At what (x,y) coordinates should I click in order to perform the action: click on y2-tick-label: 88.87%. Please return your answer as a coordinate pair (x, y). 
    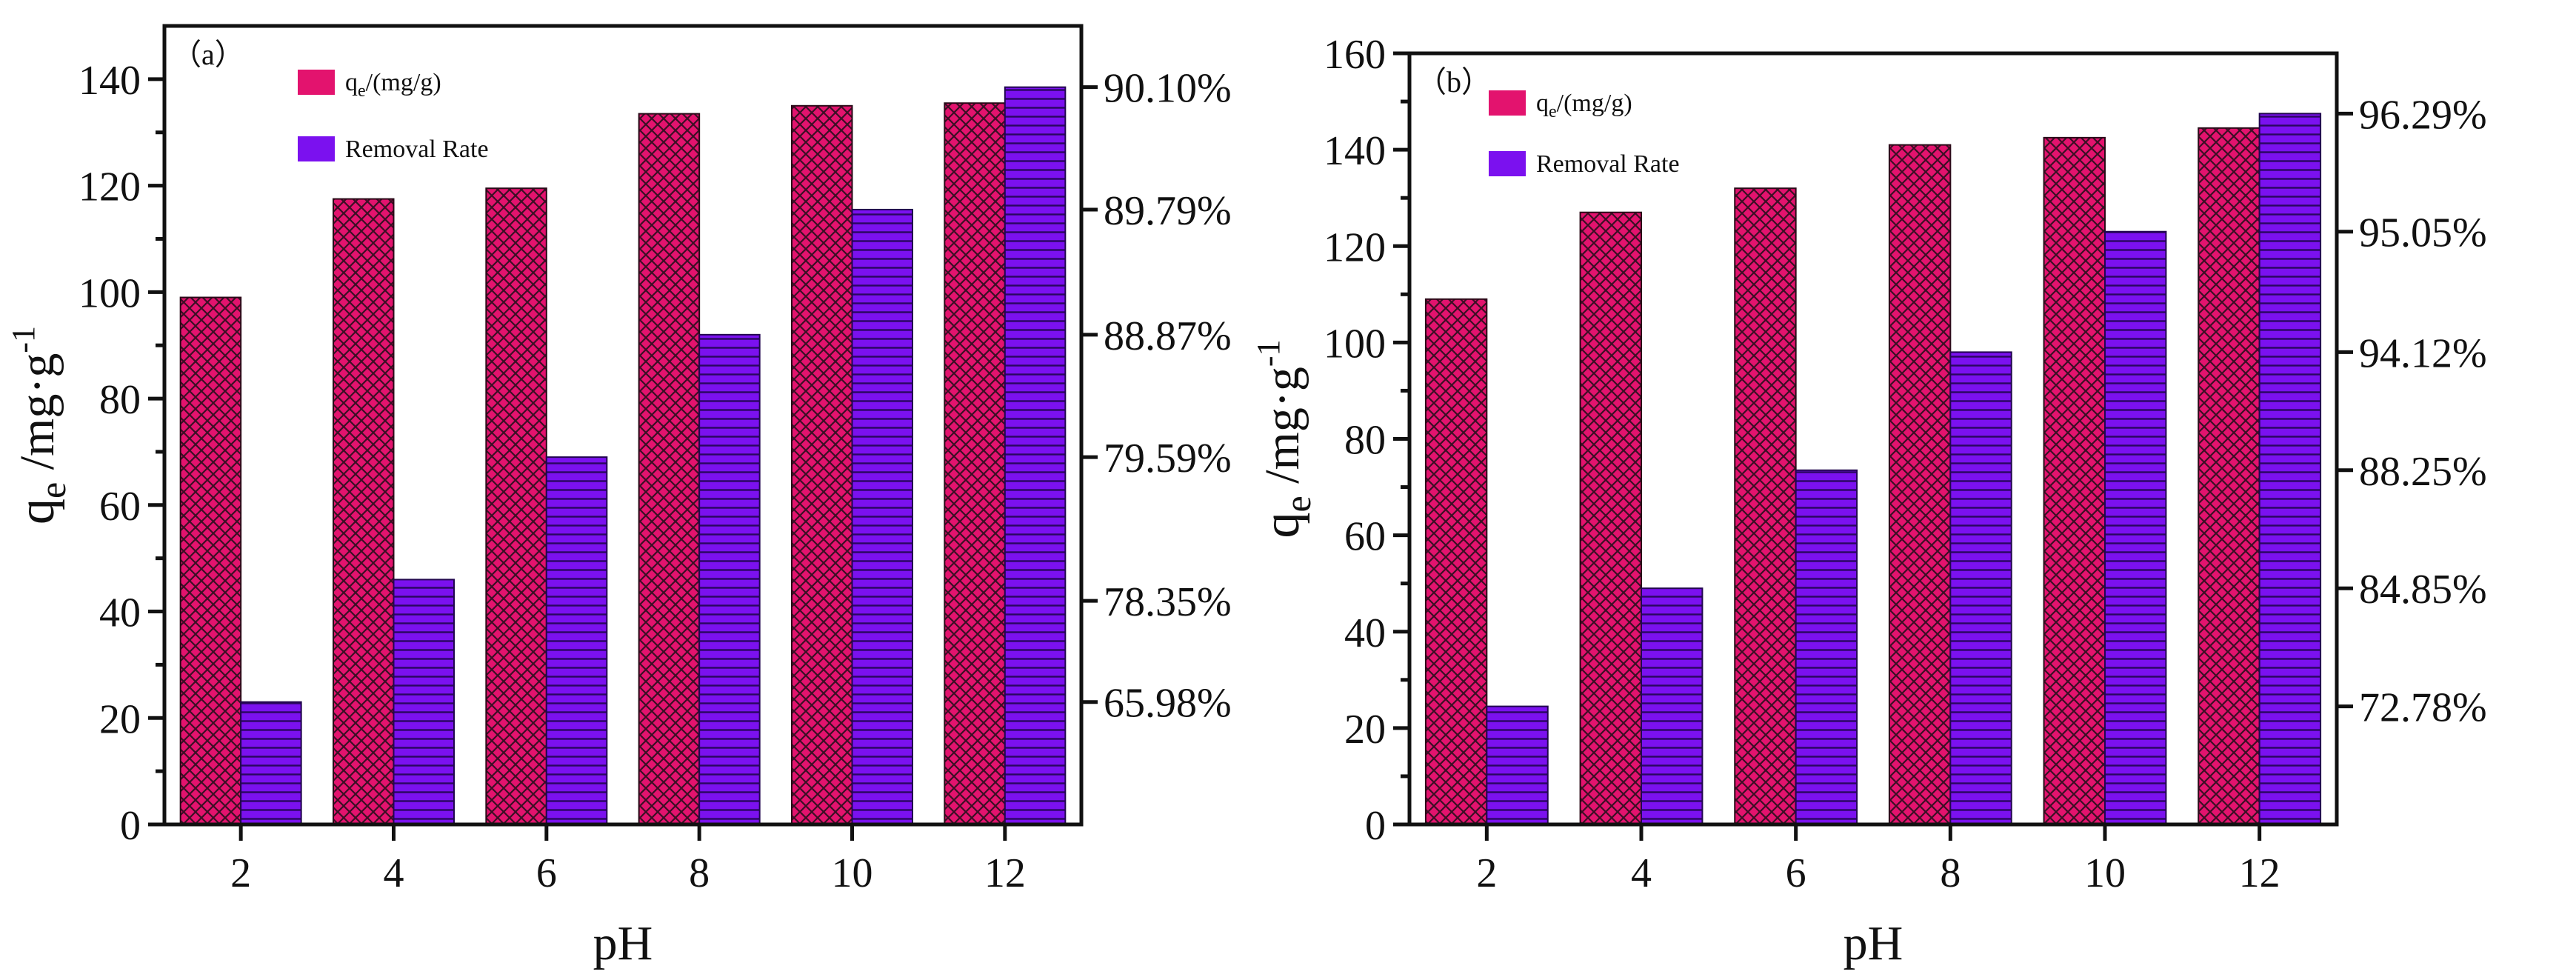
    Looking at the image, I should click on (1168, 336).